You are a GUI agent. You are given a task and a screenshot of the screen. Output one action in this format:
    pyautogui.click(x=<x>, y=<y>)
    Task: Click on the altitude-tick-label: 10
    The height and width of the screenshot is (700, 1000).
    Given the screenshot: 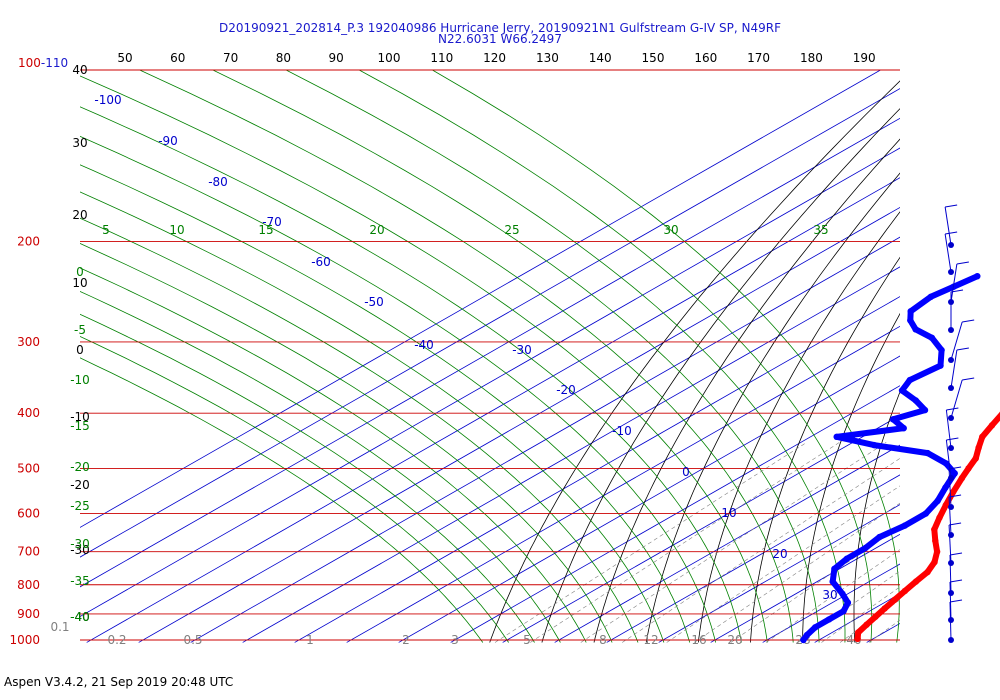 What is the action you would take?
    pyautogui.click(x=79, y=283)
    